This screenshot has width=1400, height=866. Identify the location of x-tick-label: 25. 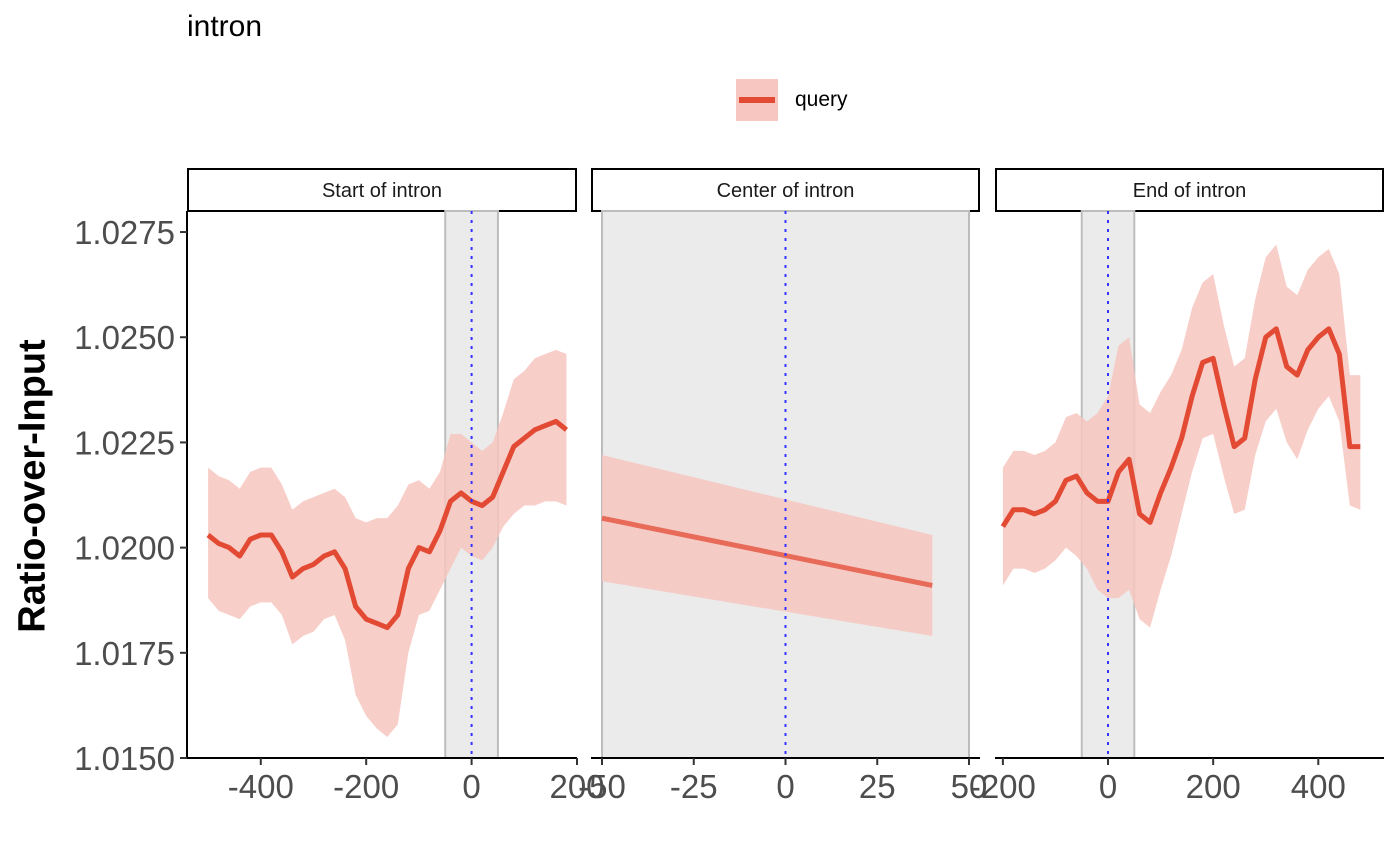
(877, 786).